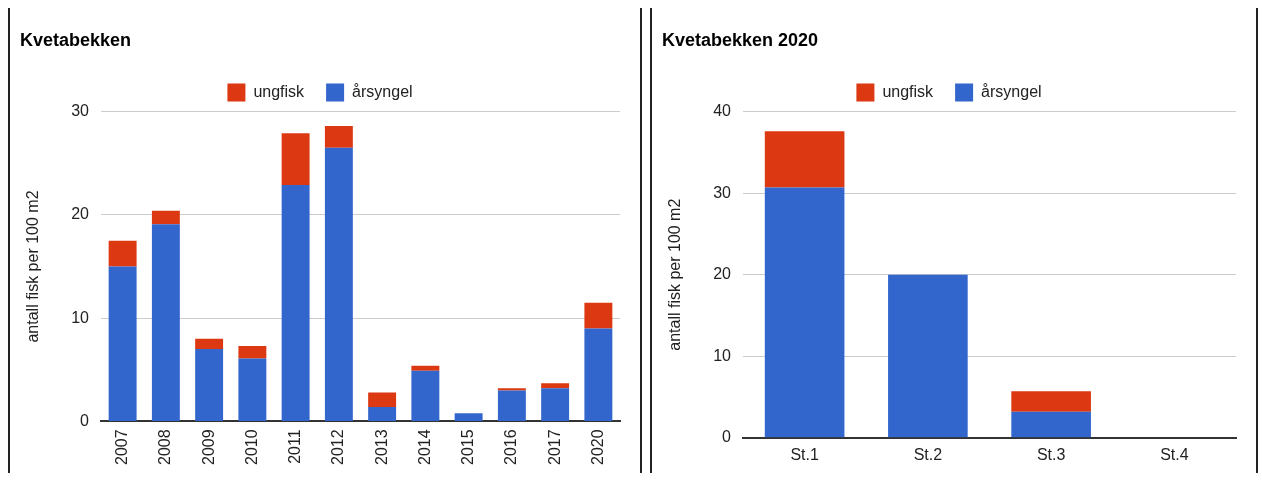 The height and width of the screenshot is (483, 1262). What do you see at coordinates (381, 447) in the screenshot?
I see `x-tick-label: 2013` at bounding box center [381, 447].